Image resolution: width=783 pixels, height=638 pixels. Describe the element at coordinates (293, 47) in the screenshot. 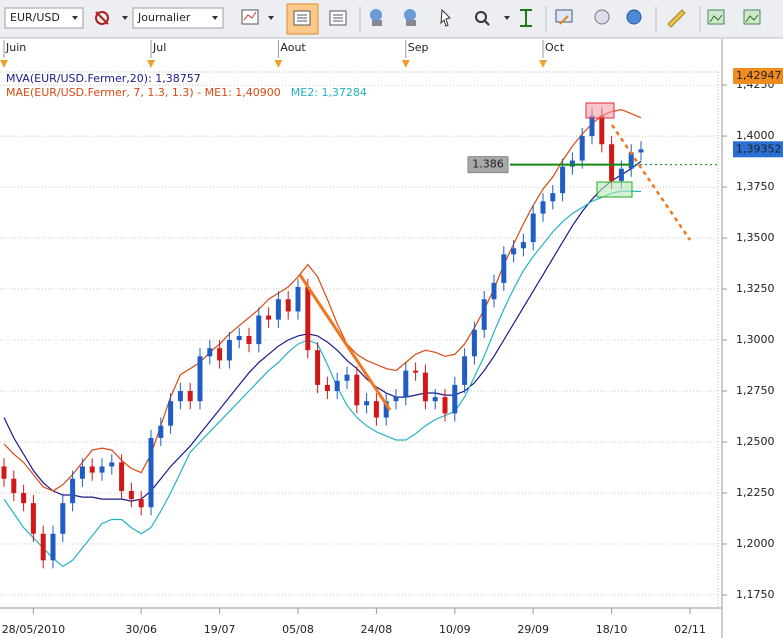

I see `month-label: Aout` at that location.